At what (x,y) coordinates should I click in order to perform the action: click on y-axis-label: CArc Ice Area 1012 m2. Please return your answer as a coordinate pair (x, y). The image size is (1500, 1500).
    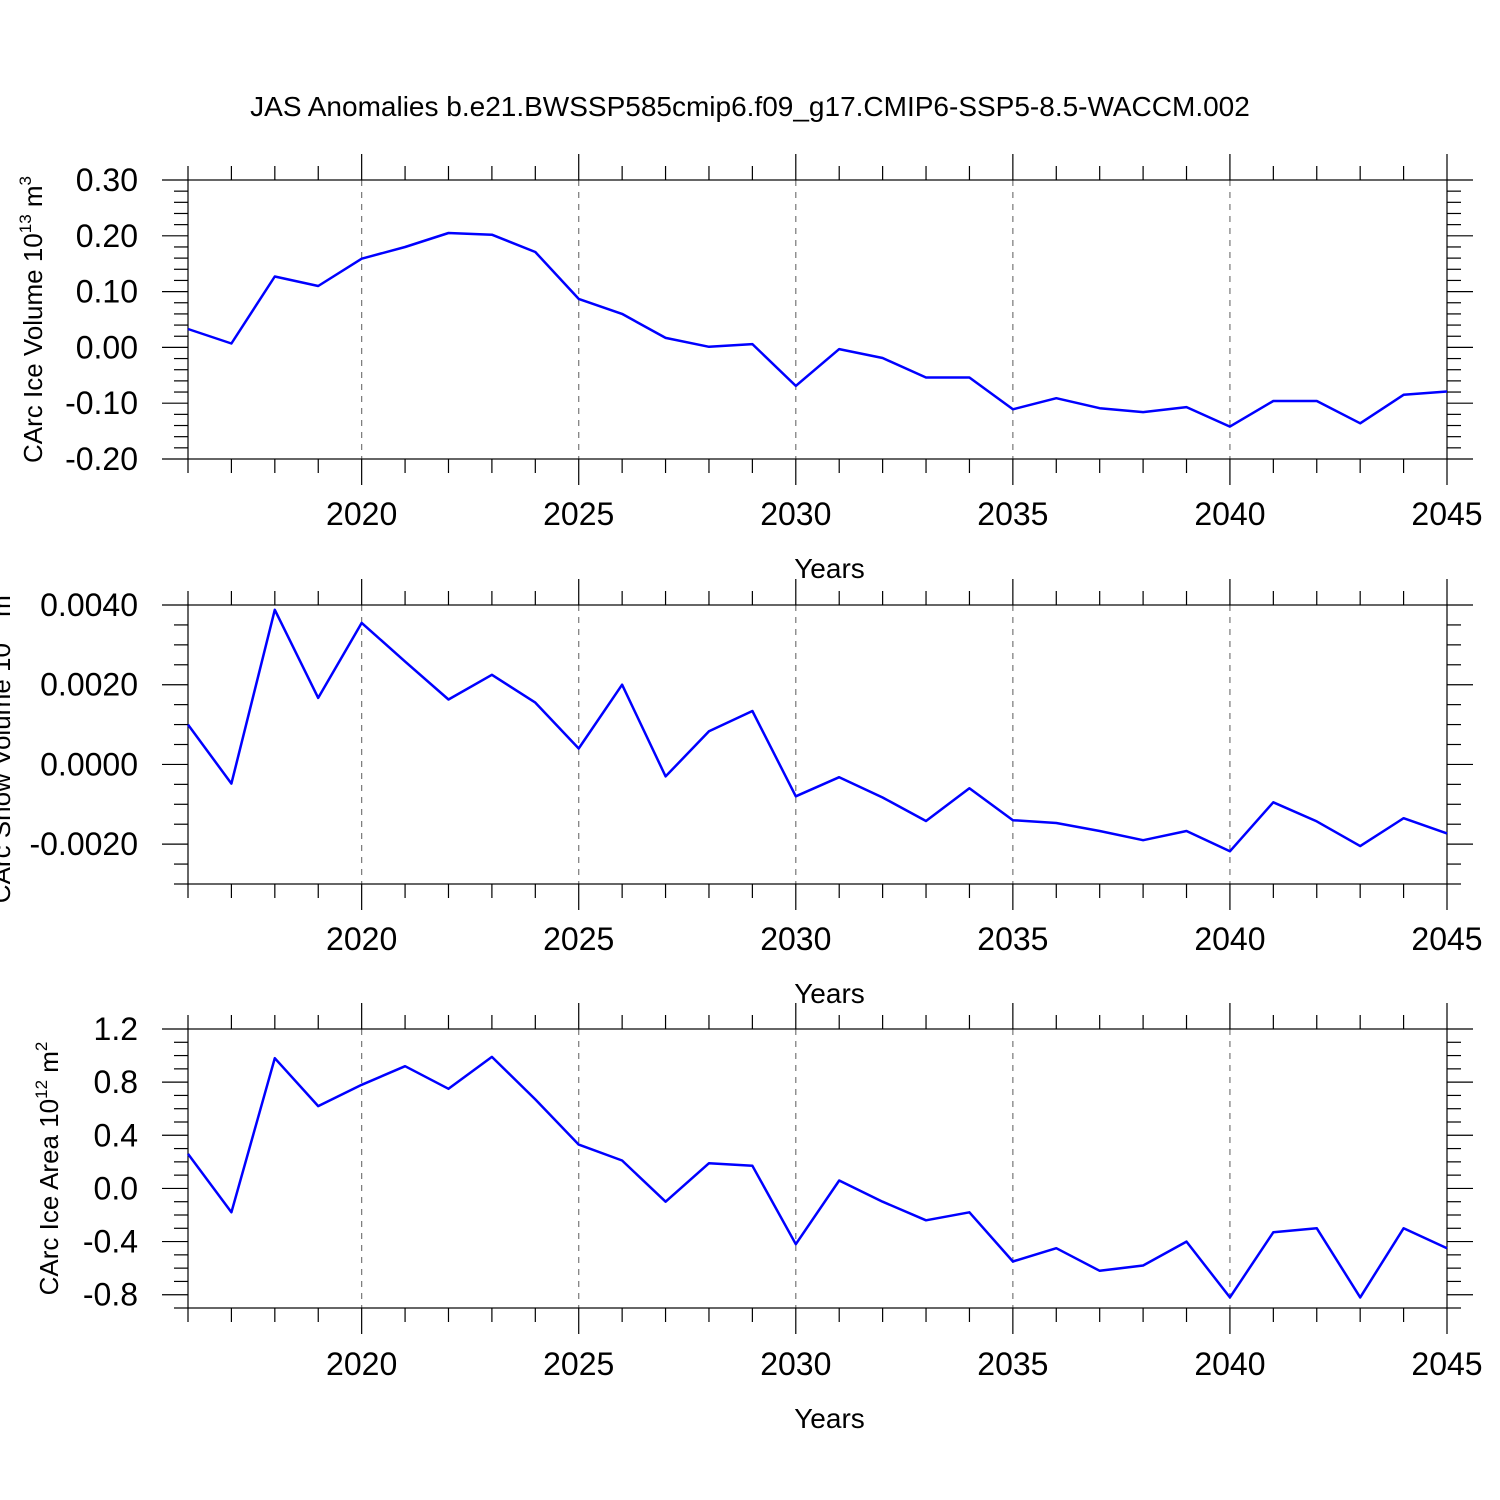
    Looking at the image, I should click on (48, 1169).